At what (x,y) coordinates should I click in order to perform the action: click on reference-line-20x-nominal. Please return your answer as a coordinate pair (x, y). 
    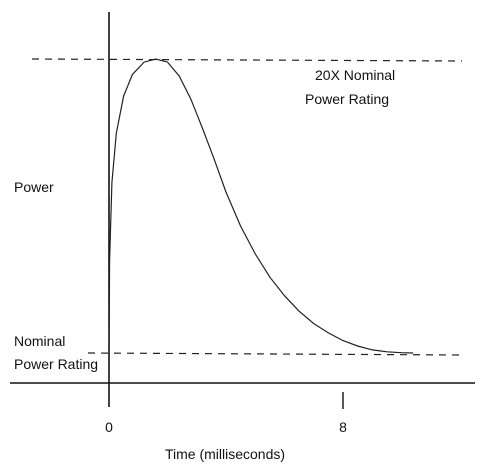
    Looking at the image, I should click on (247, 60).